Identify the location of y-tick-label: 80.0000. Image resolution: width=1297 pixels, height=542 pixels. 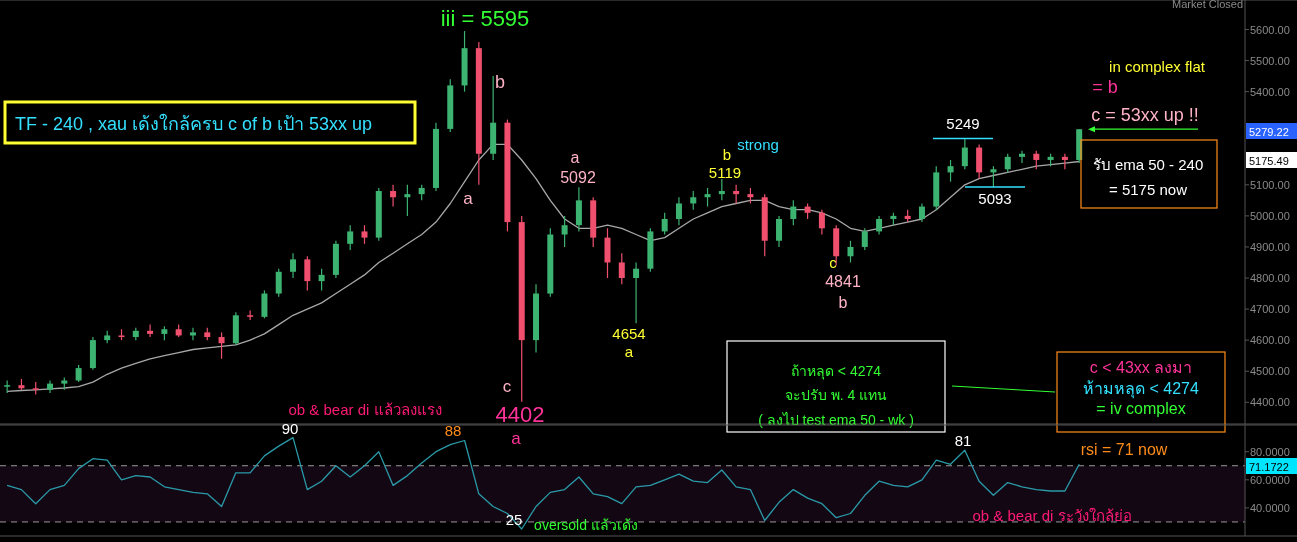
(1270, 451).